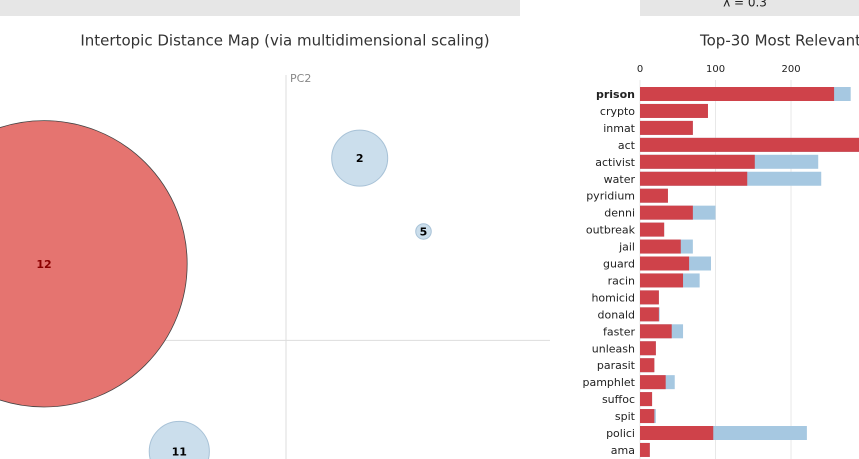 This screenshot has height=459, width=859. Describe the element at coordinates (619, 264) in the screenshot. I see `term-label: guard` at that location.